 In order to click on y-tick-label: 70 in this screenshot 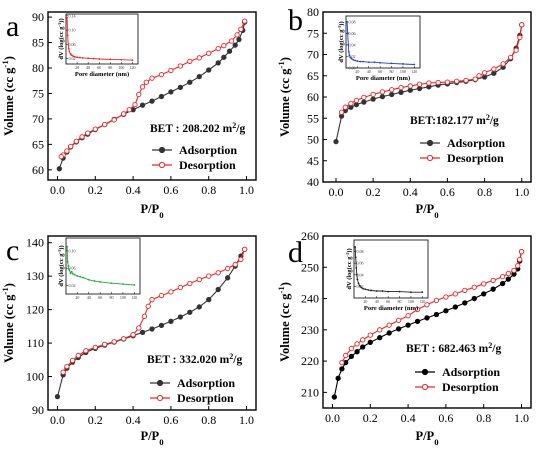, I will do `click(38, 119)`.